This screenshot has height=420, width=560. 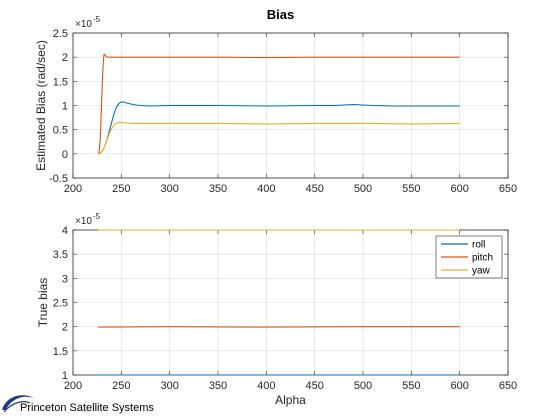 What do you see at coordinates (65, 279) in the screenshot?
I see `y-tick-label: 3` at bounding box center [65, 279].